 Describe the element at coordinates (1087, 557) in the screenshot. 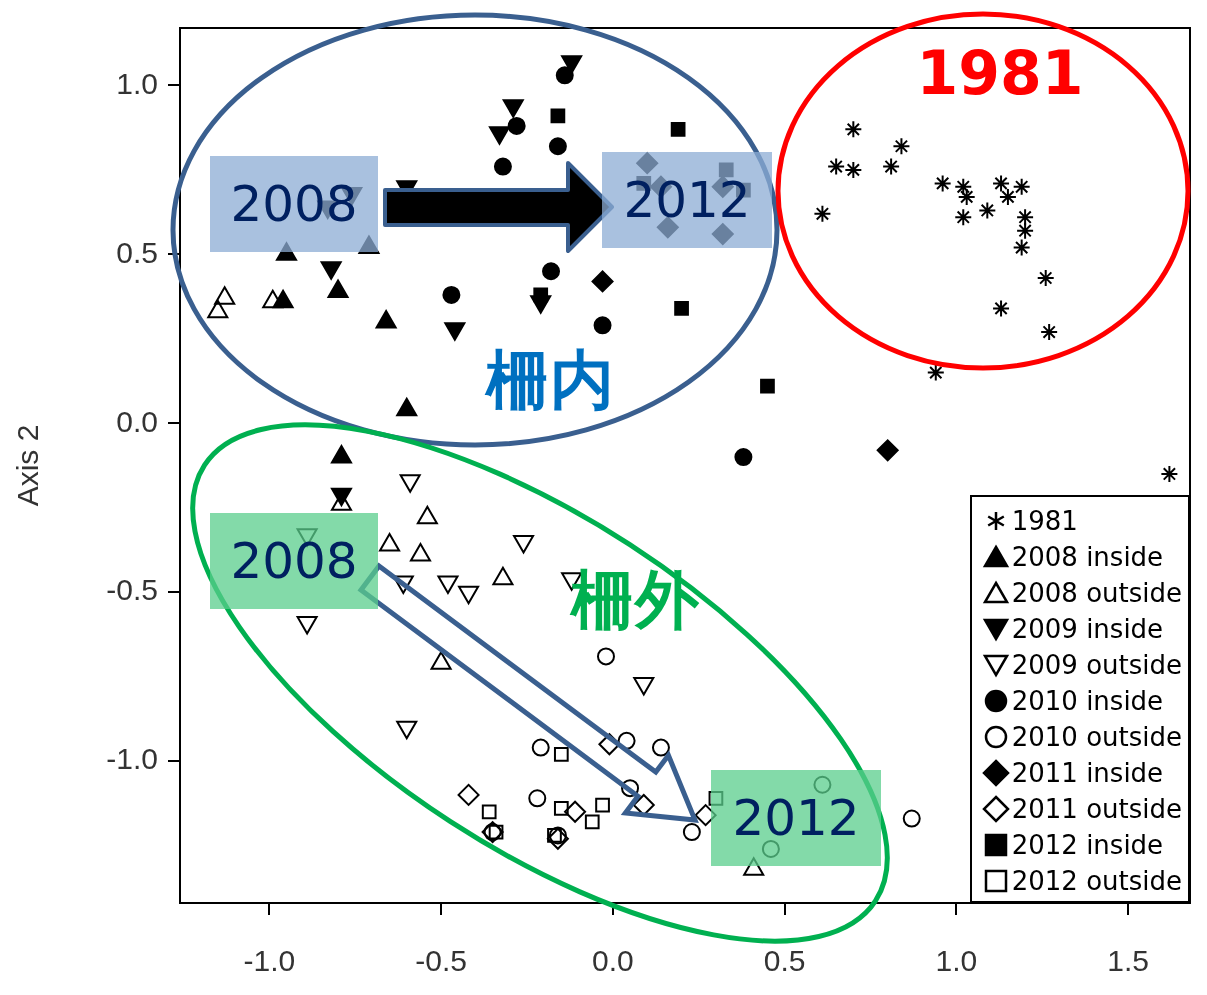

I see `legend-label: 2008 inside` at that location.